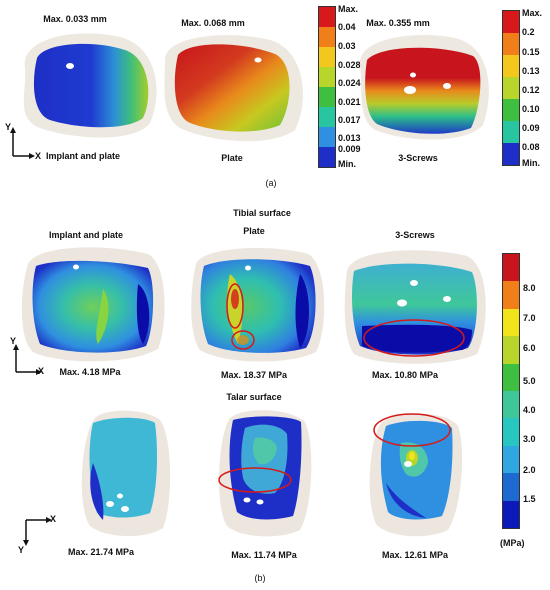  I want to click on stress-colorbar-label: 5.0, so click(529, 381).